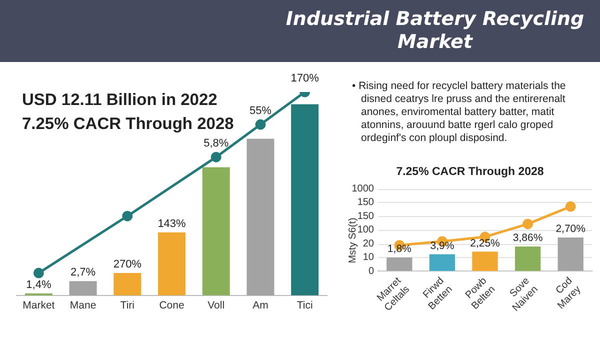 This screenshot has height=338, width=600. What do you see at coordinates (371, 271) in the screenshot?
I see `text: 0` at bounding box center [371, 271].